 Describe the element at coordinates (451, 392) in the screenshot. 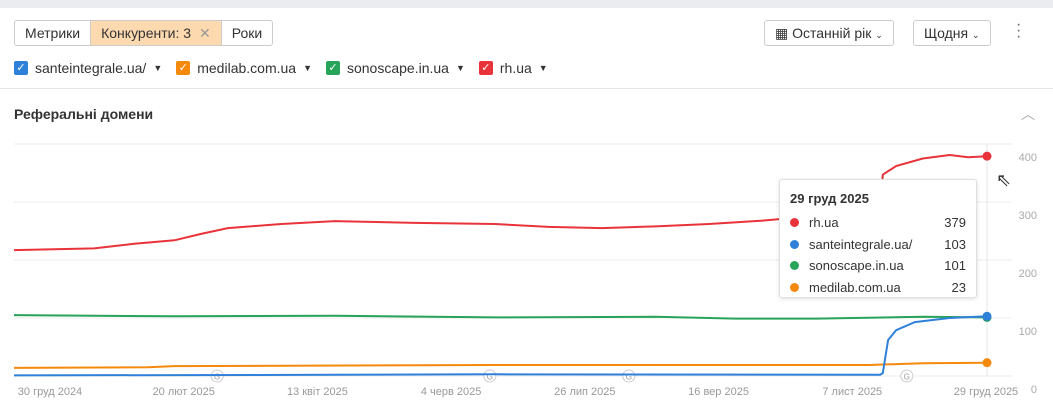

I see `x-tick-label: 4 черв 2025` at that location.